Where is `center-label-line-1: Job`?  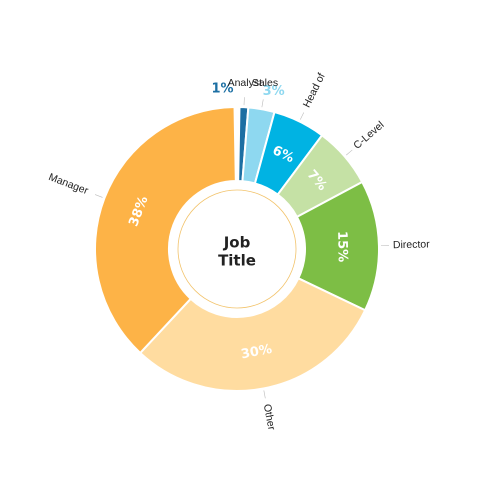
center-label-line-1: Job is located at coordinates (237, 243).